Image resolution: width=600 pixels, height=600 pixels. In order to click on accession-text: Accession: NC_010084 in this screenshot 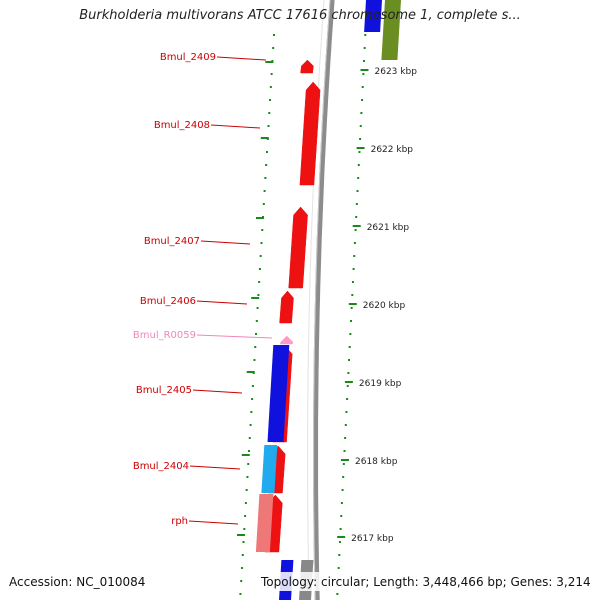, I will do `click(77, 582)`.